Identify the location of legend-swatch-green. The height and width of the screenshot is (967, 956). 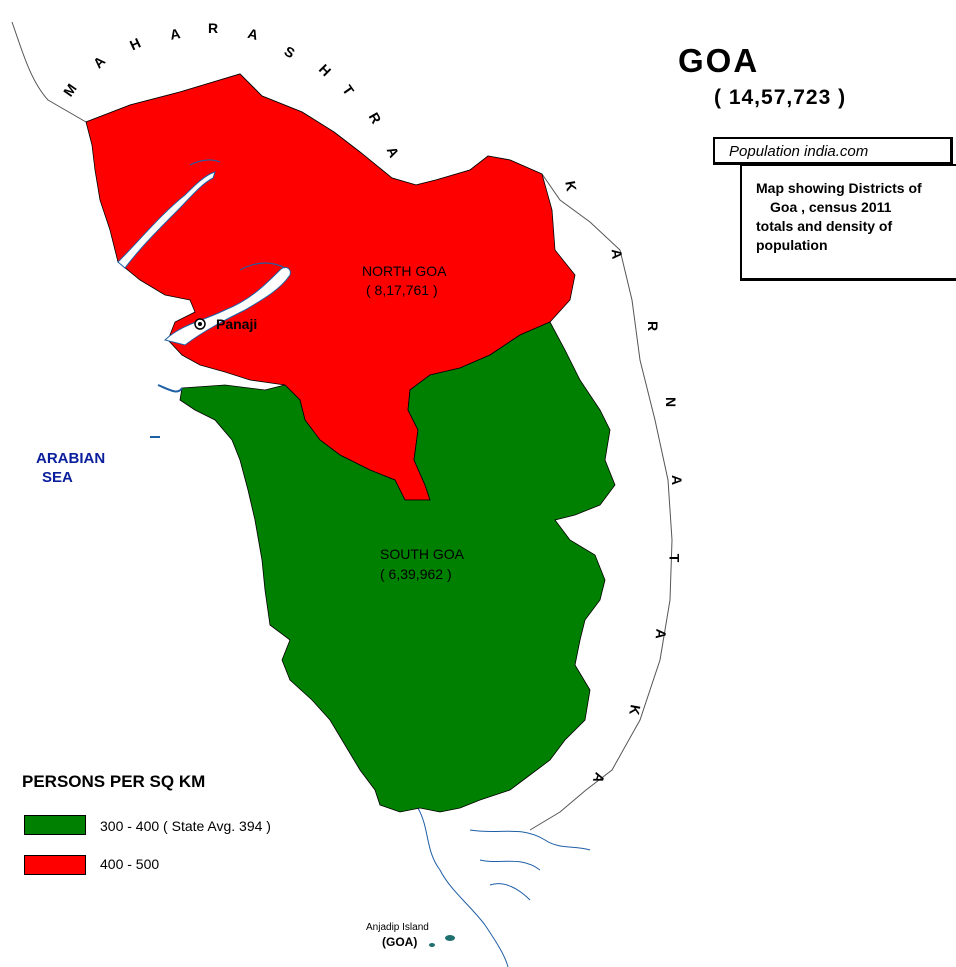
(55, 825).